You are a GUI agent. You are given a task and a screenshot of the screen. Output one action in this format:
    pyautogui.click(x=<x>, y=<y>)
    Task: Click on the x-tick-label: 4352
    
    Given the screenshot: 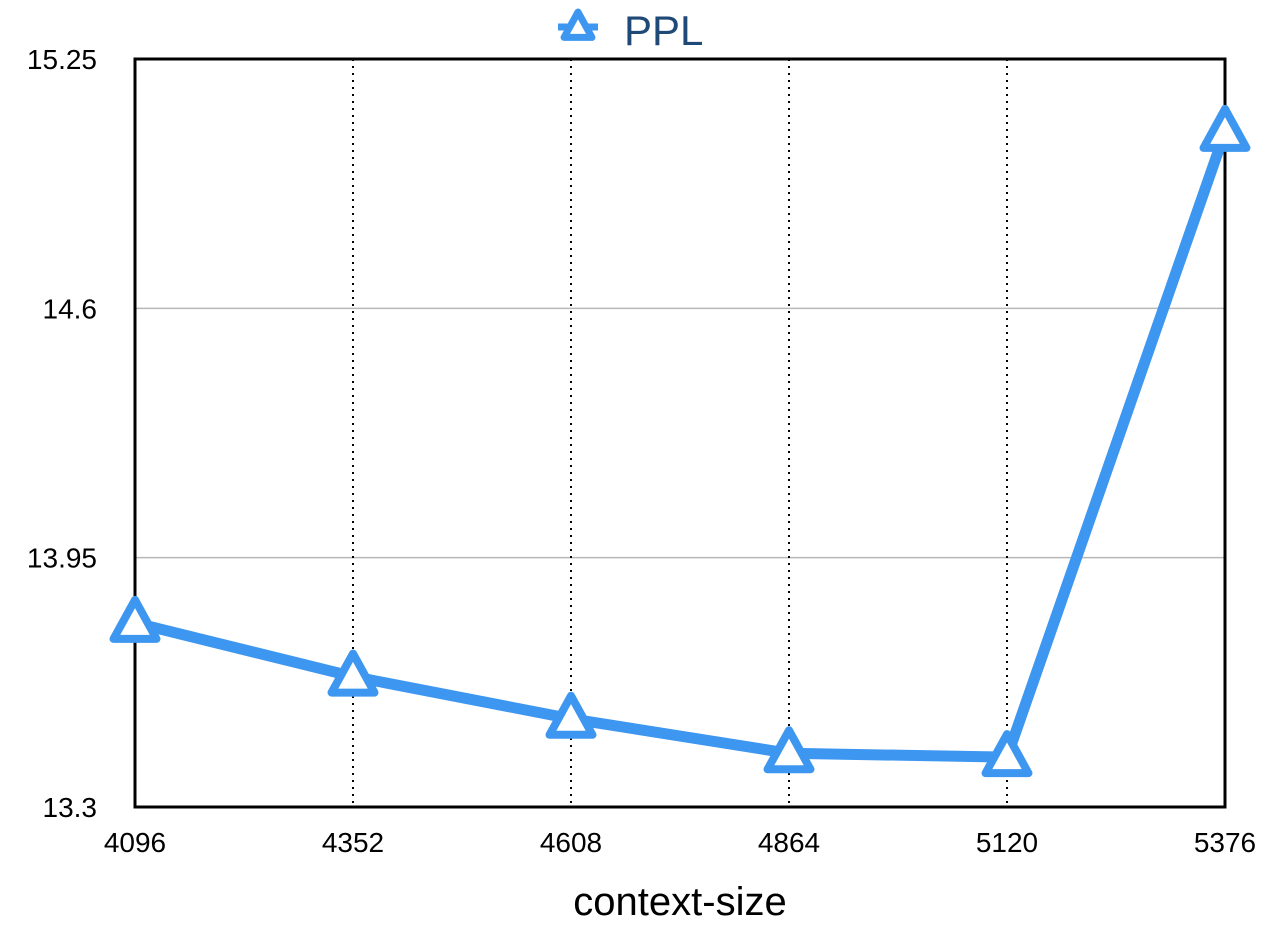 What is the action you would take?
    pyautogui.click(x=353, y=842)
    